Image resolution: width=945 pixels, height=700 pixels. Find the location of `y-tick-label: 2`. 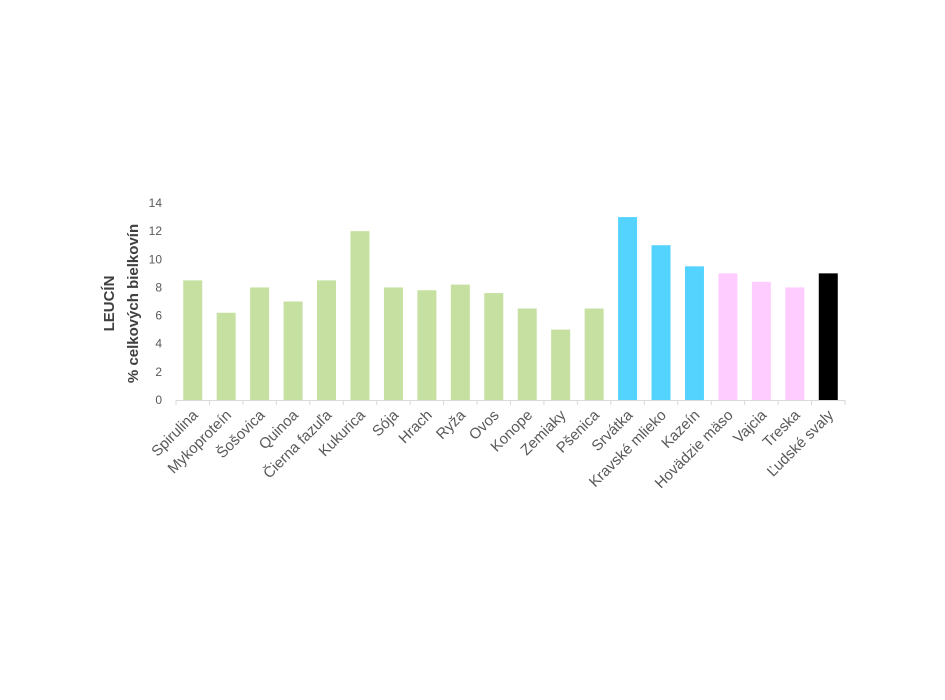

y-tick-label: 2 is located at coordinates (158, 372).